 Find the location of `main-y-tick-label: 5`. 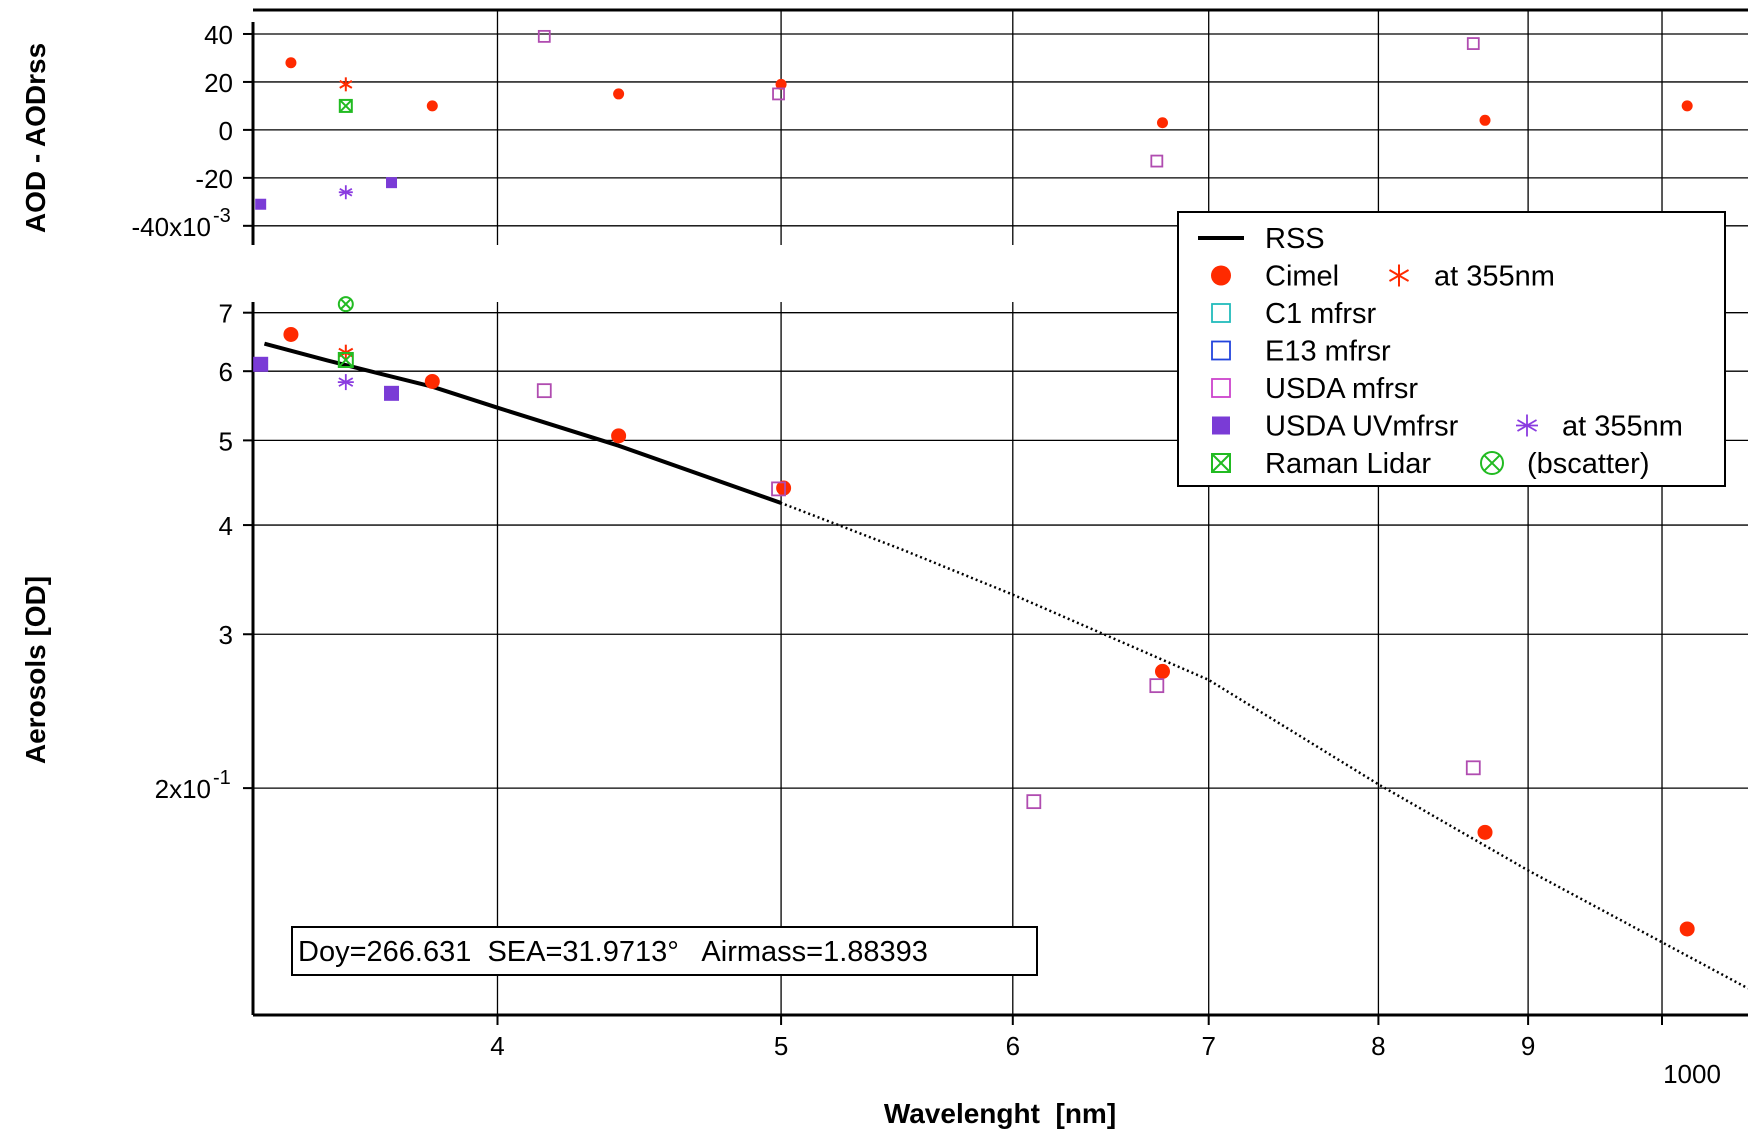

main-y-tick-label: 5 is located at coordinates (226, 441).